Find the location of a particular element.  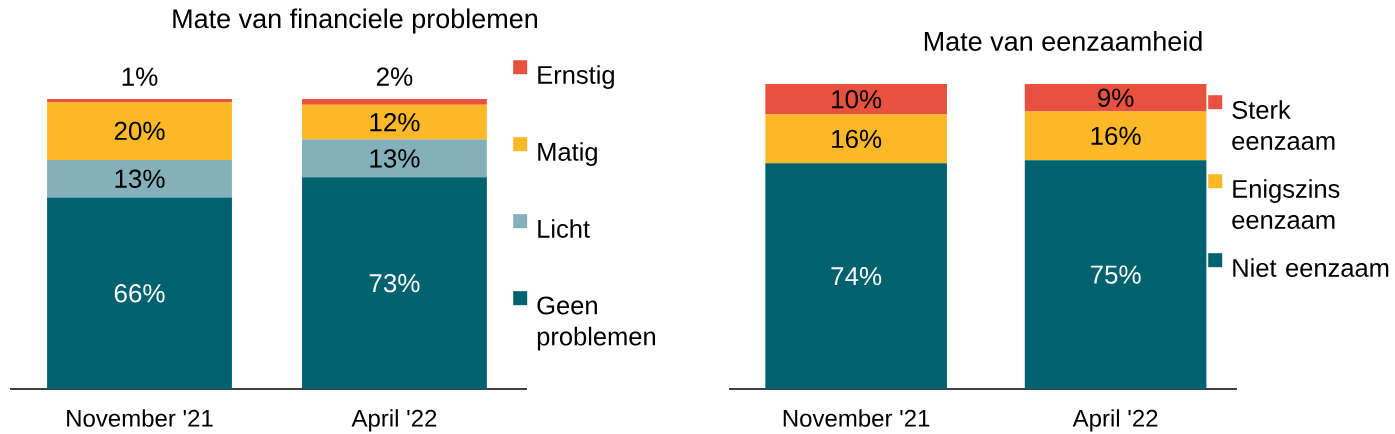

data-label: 9% is located at coordinates (1116, 97).